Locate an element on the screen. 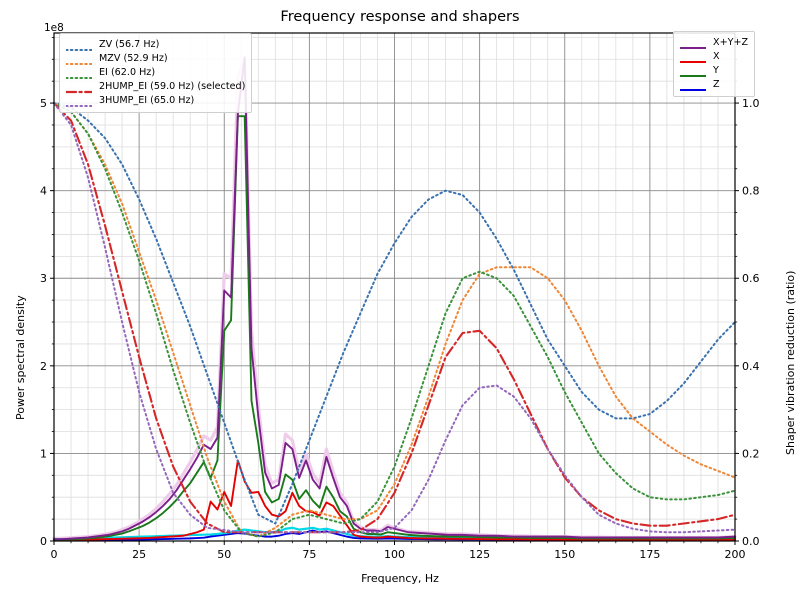 The width and height of the screenshot is (800, 600). chart-title: Frequency response and shapers is located at coordinates (400, 17).